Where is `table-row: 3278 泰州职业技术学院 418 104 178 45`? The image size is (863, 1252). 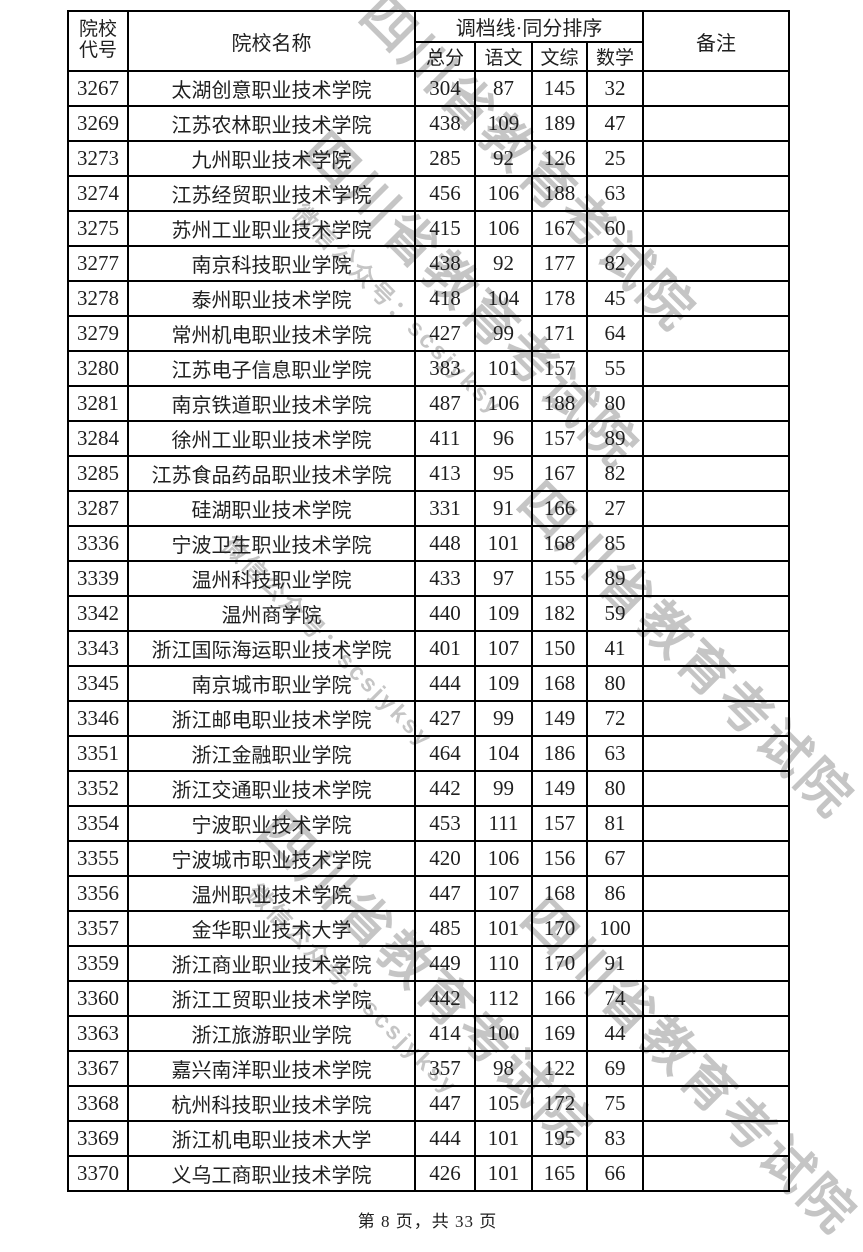
table-row: 3278 泰州职业技术学院 418 104 178 45 is located at coordinates (429, 298).